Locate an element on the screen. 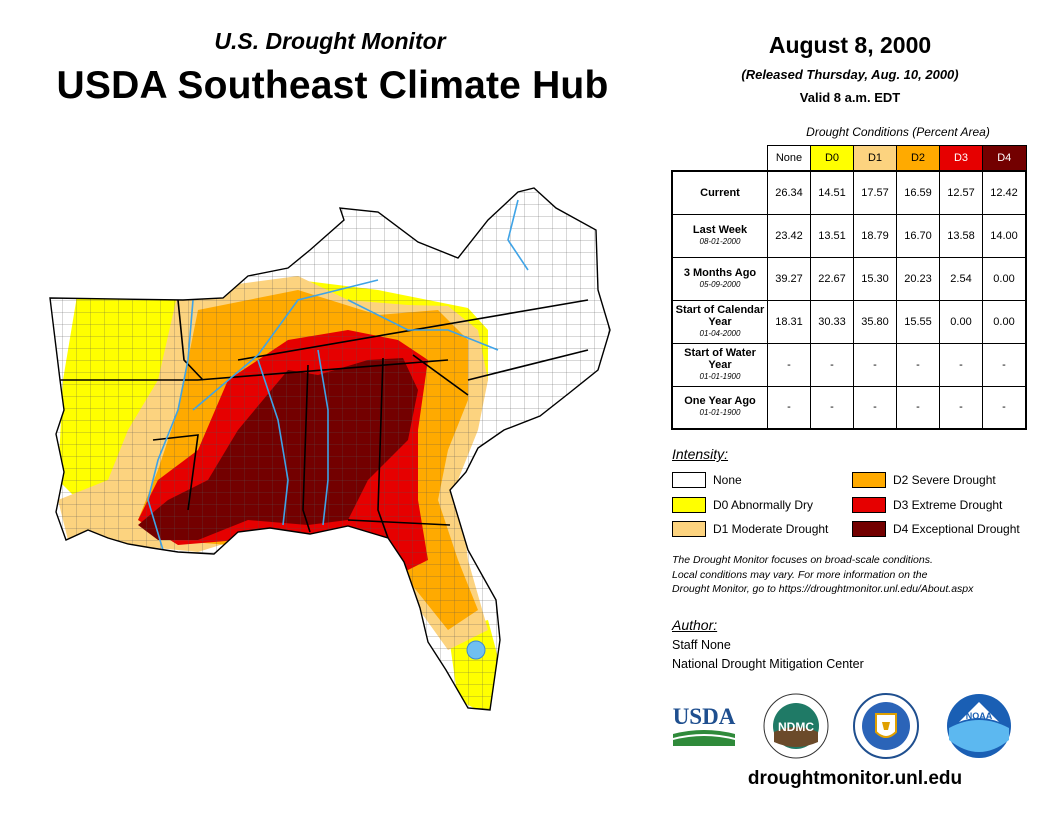 The width and height of the screenshot is (1056, 816). author-name: Staff None is located at coordinates (701, 645).